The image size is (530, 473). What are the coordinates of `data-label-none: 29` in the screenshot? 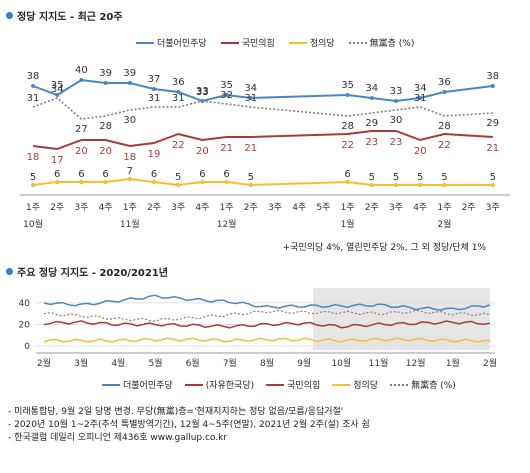 It's located at (371, 123).